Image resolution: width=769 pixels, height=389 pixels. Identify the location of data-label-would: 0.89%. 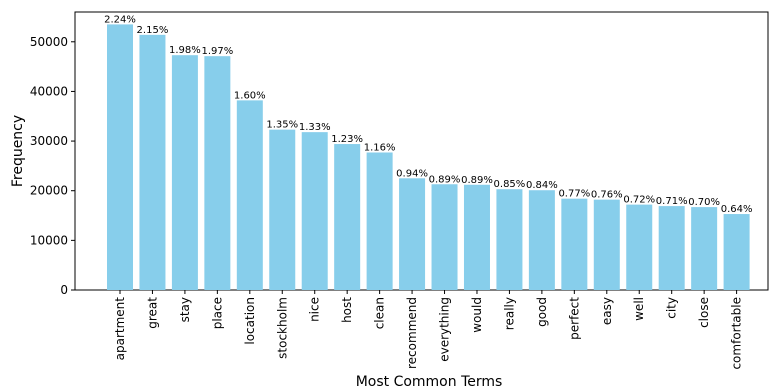
(477, 180).